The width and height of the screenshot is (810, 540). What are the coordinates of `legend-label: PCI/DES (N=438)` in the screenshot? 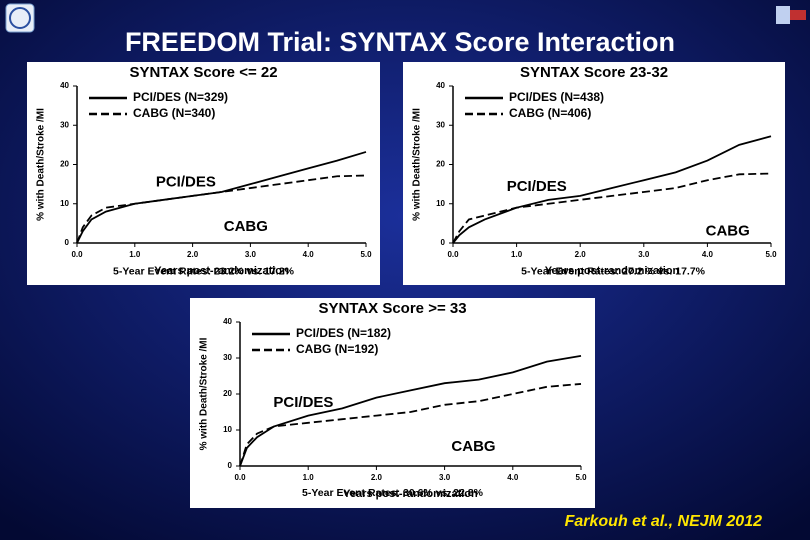 It's located at (556, 97).